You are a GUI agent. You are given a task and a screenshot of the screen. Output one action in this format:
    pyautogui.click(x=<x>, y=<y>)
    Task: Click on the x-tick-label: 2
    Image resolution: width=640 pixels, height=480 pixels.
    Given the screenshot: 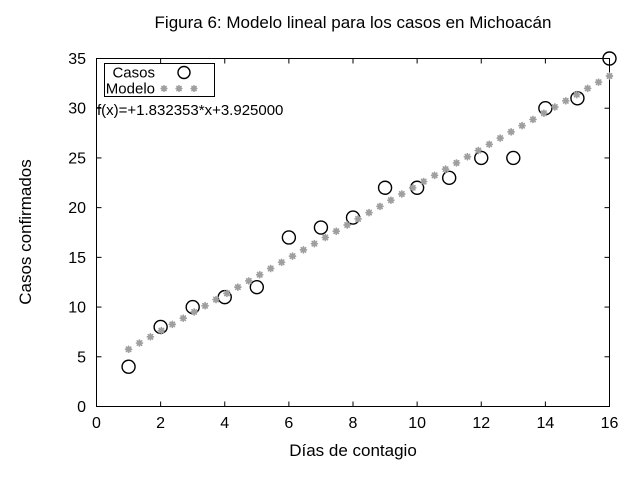 What is the action you would take?
    pyautogui.click(x=160, y=423)
    